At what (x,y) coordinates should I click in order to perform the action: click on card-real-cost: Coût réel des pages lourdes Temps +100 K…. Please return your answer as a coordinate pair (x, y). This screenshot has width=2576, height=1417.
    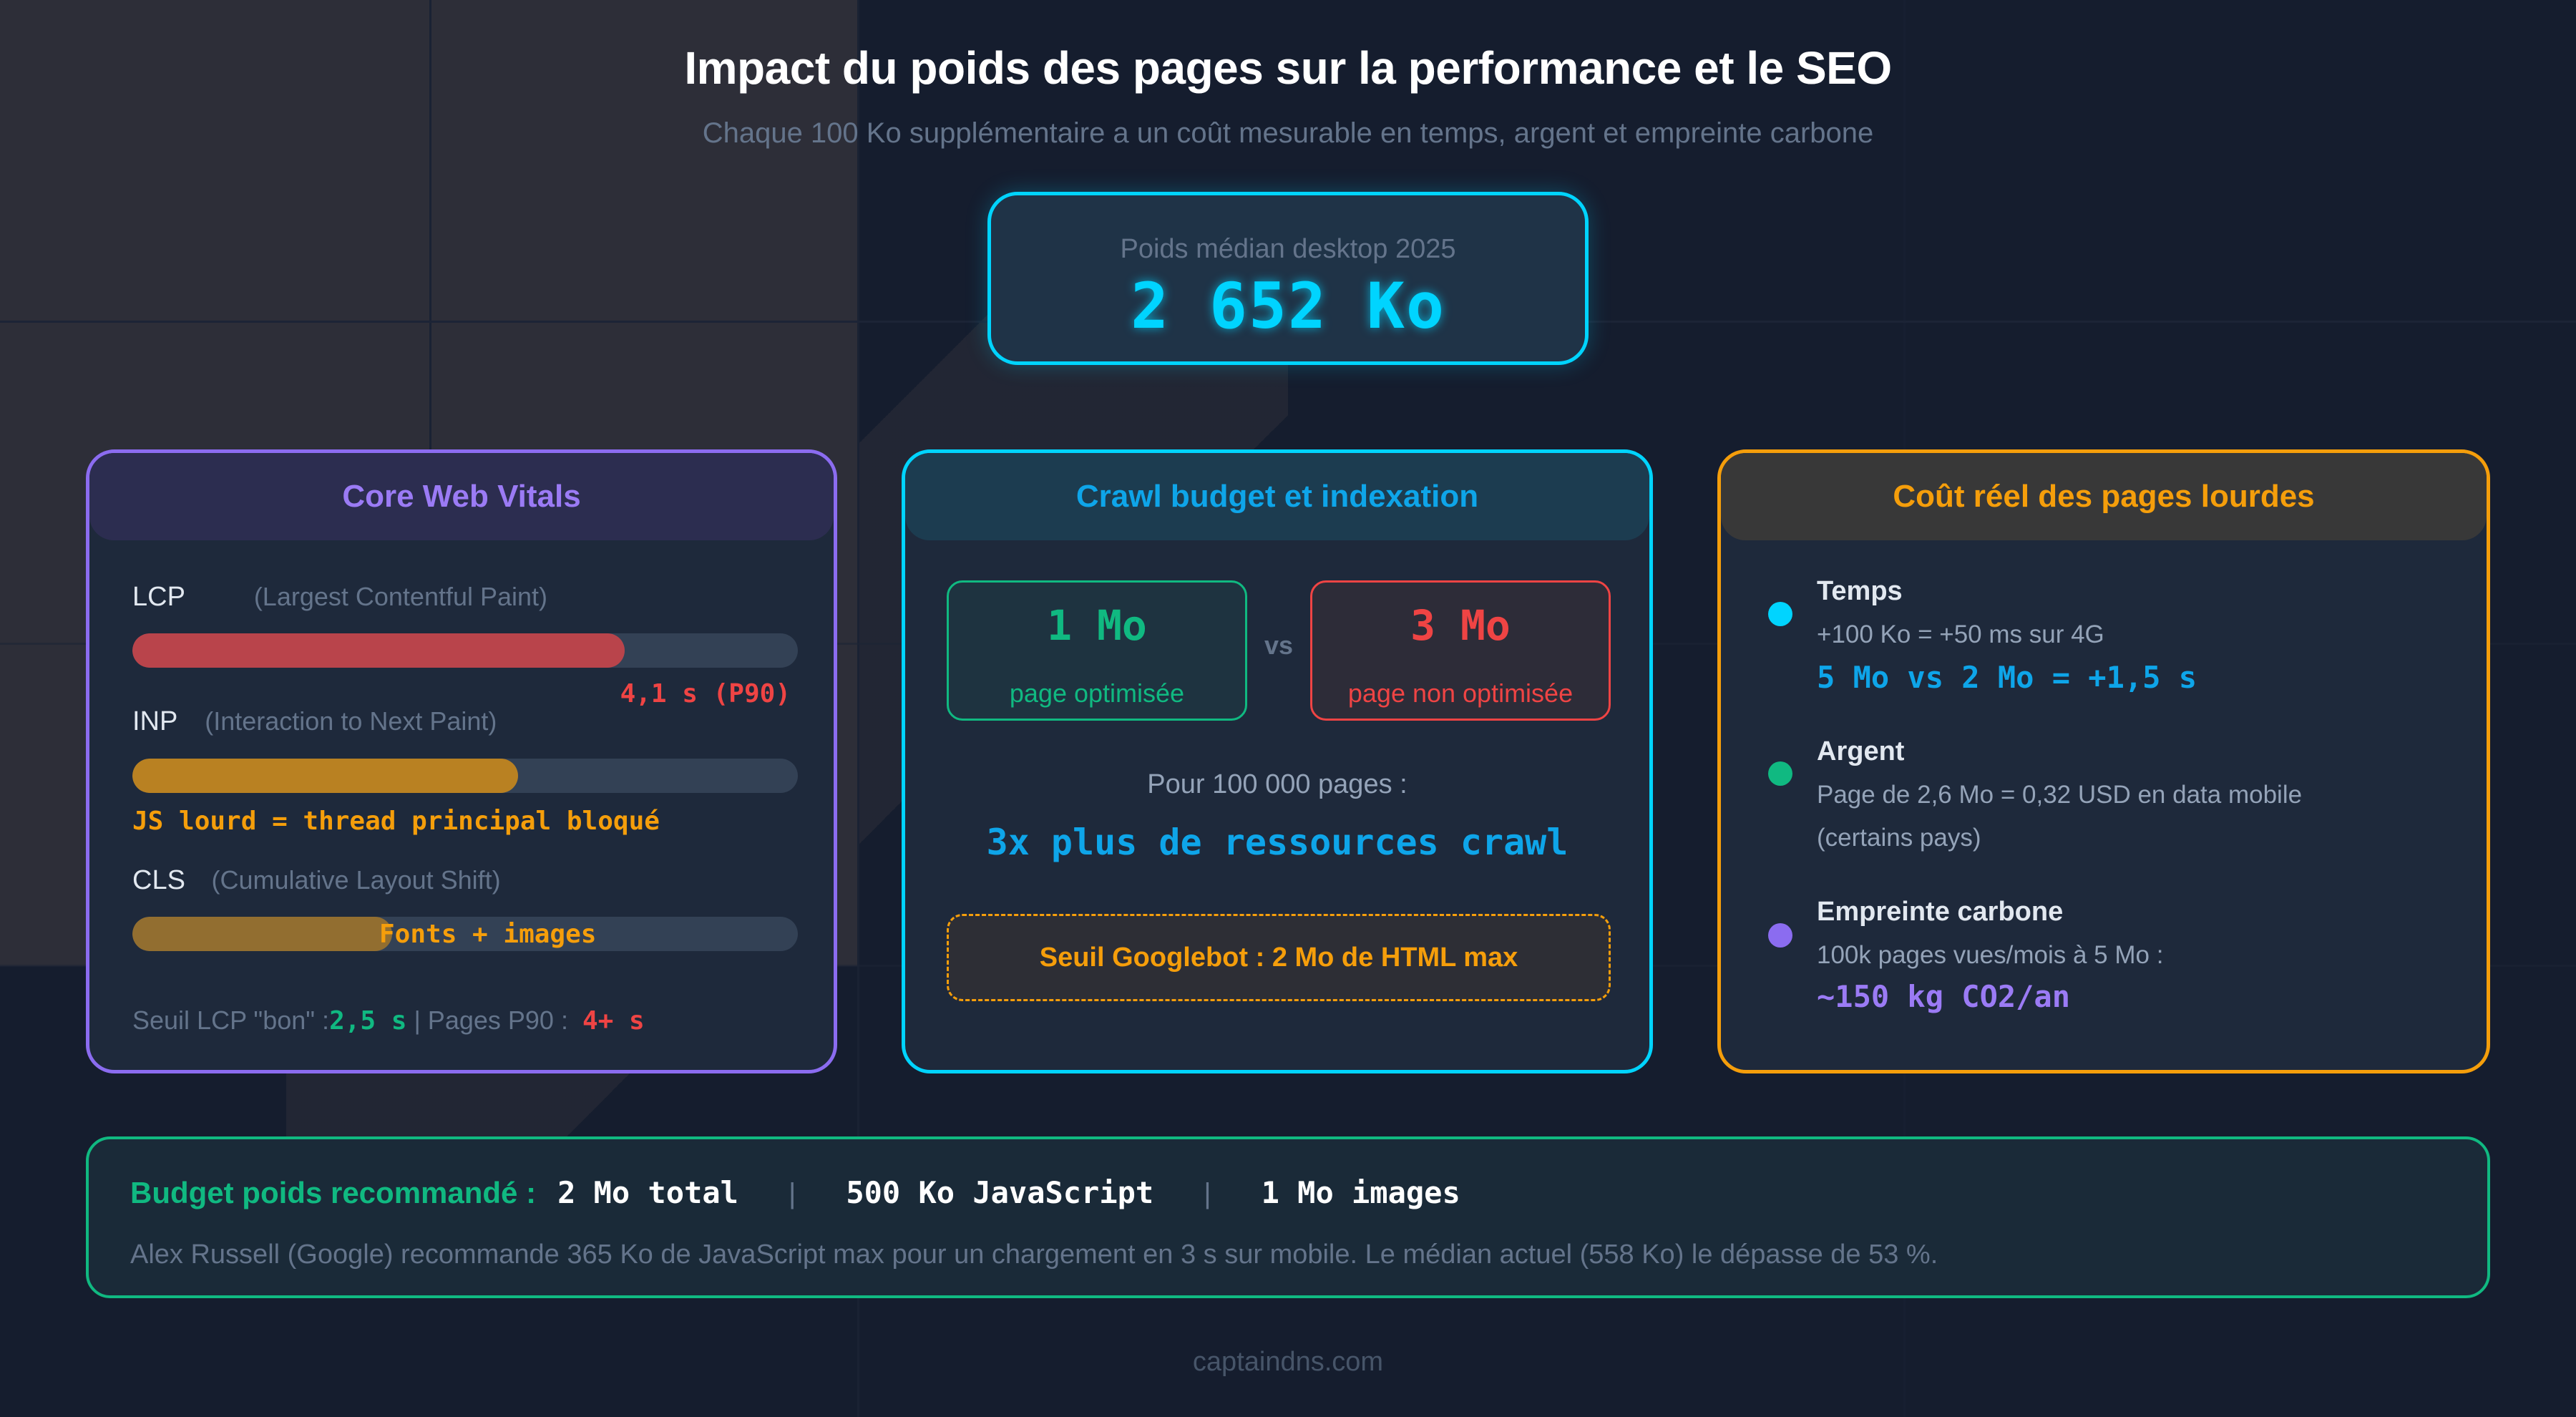
    Looking at the image, I should click on (2103, 761).